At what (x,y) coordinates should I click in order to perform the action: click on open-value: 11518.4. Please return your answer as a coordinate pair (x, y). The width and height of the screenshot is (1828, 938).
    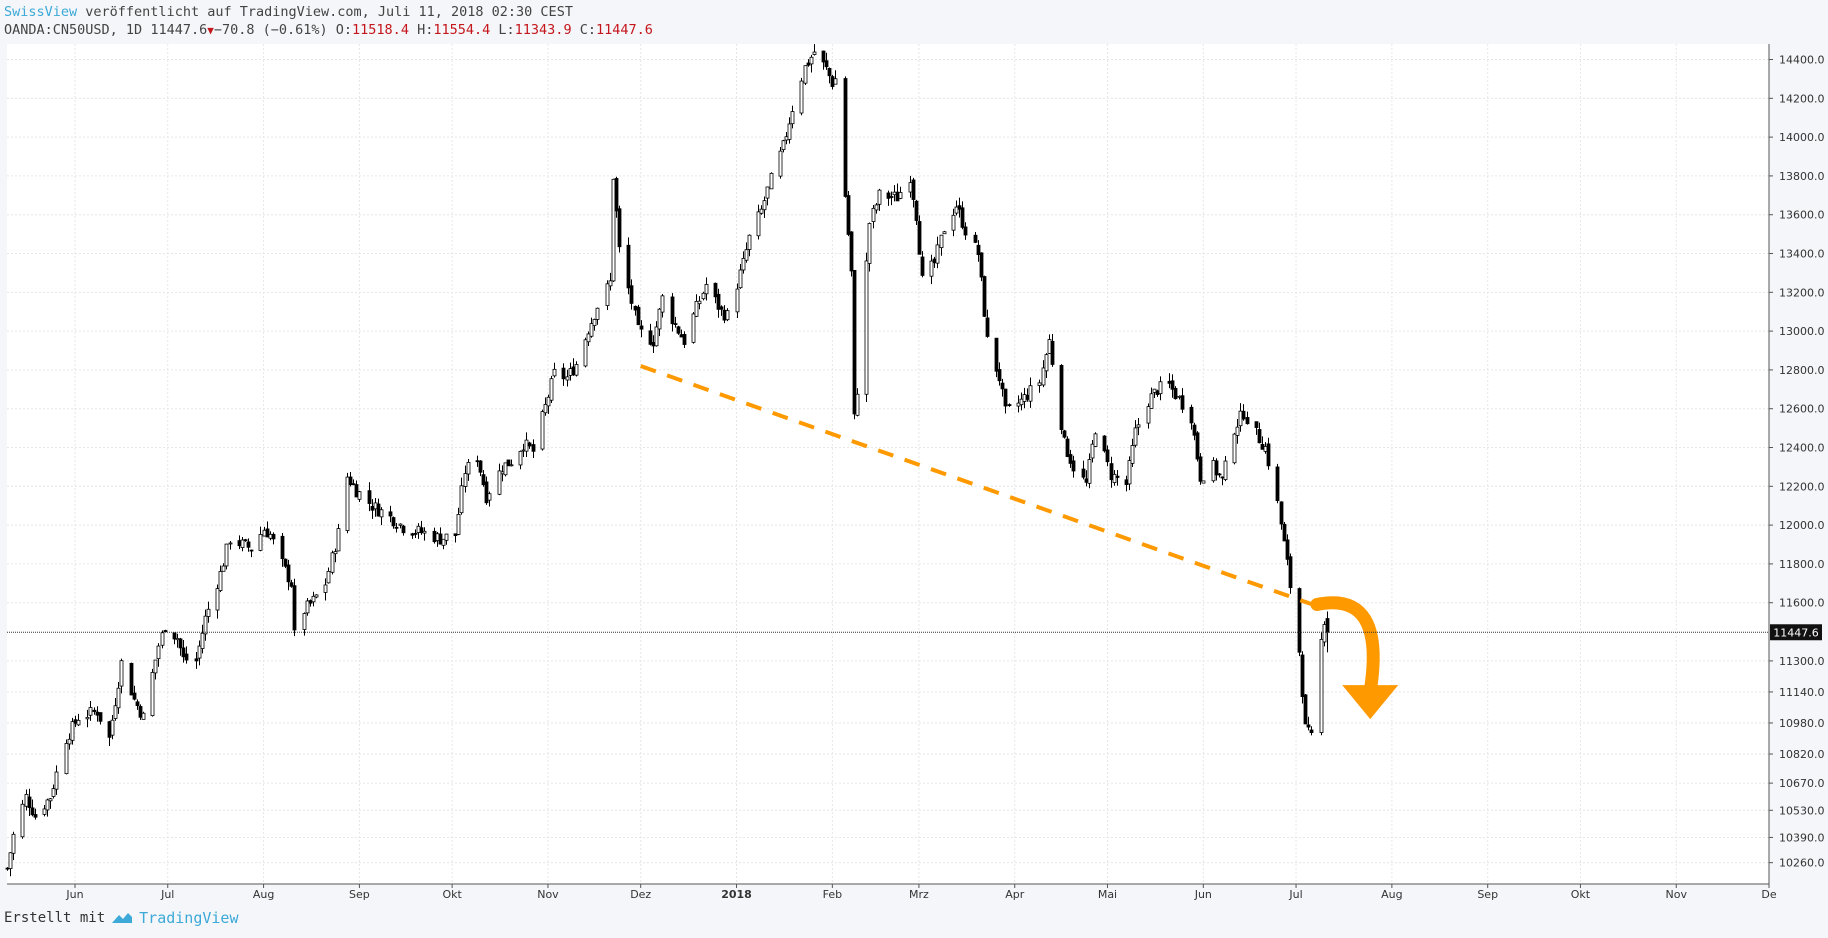
    Looking at the image, I should click on (380, 30).